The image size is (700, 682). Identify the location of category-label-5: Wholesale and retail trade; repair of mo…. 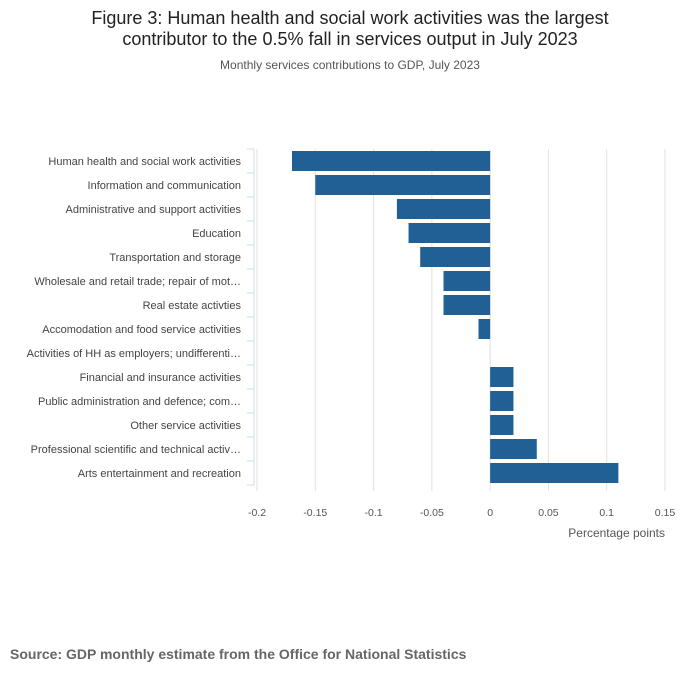
(137, 282).